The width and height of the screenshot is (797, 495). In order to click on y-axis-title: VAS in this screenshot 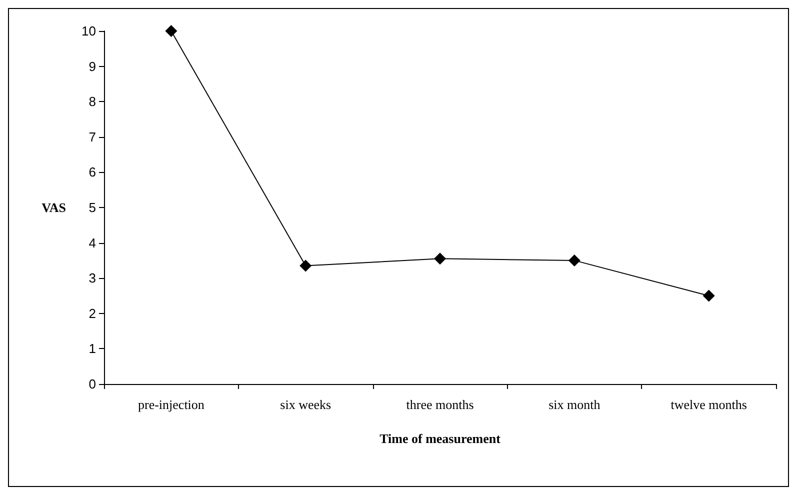, I will do `click(54, 207)`.